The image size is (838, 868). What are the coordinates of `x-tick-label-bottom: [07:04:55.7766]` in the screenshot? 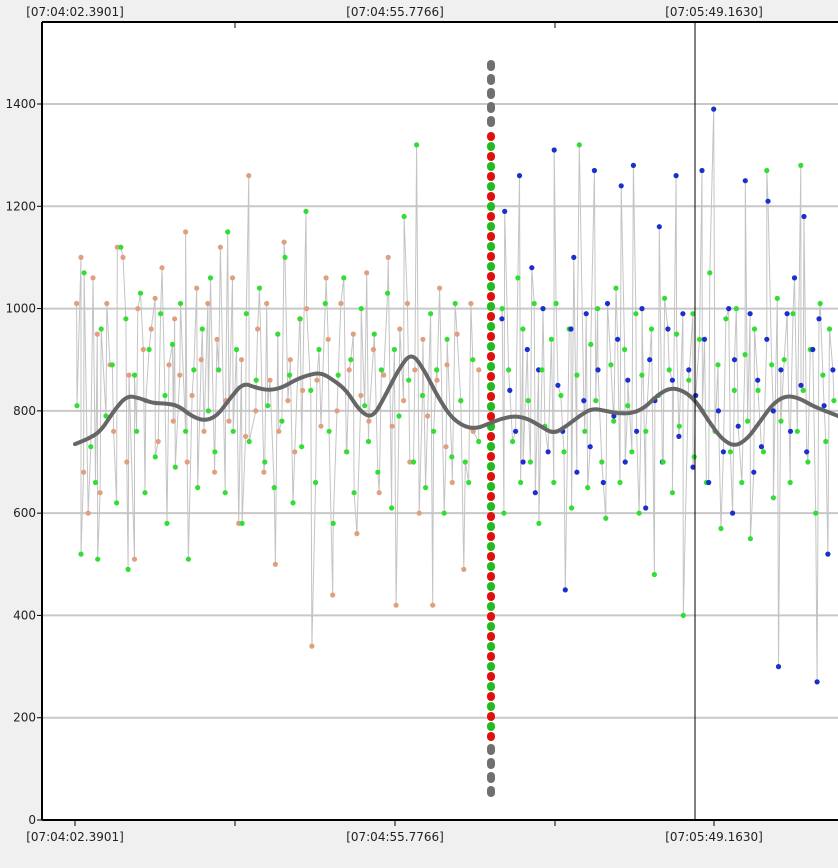 It's located at (395, 837).